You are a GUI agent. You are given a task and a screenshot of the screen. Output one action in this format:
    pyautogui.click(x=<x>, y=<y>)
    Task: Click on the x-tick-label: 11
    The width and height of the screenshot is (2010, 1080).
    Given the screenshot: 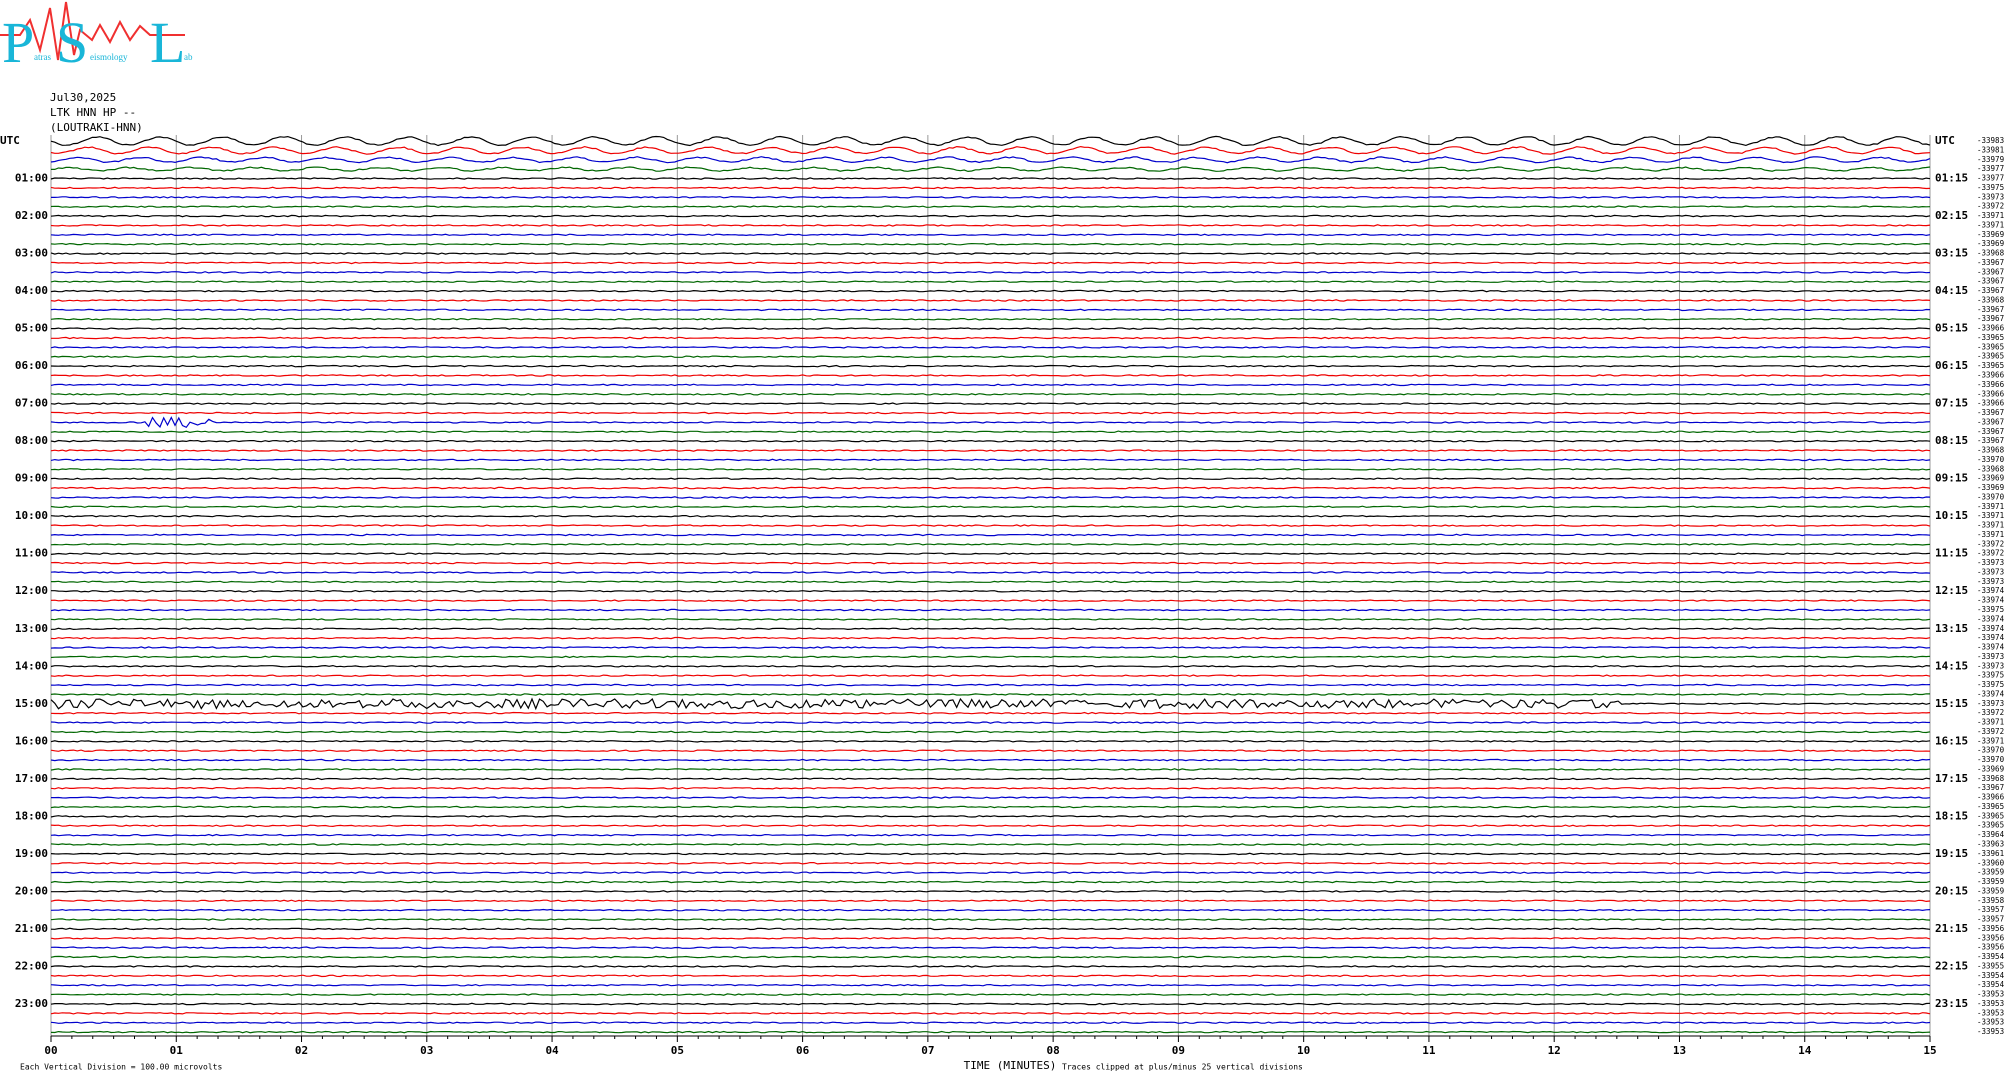 What is the action you would take?
    pyautogui.click(x=1429, y=1050)
    